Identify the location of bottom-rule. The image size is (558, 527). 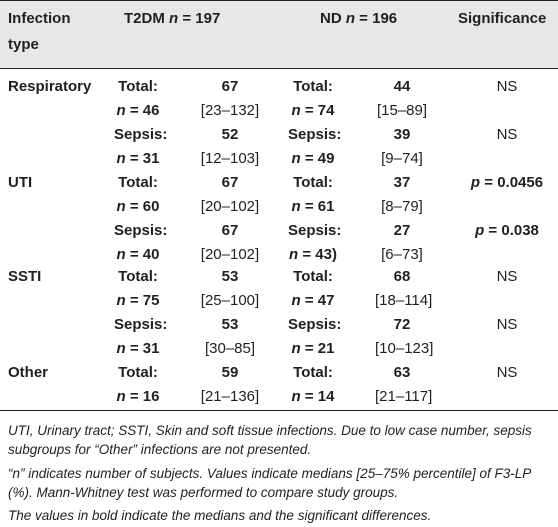
(279, 410).